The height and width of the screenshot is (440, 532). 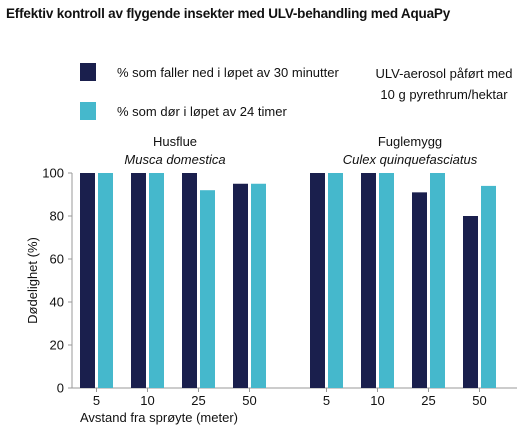 What do you see at coordinates (317, 280) in the screenshot?
I see `bar-fuglemygg-5m-series1` at bounding box center [317, 280].